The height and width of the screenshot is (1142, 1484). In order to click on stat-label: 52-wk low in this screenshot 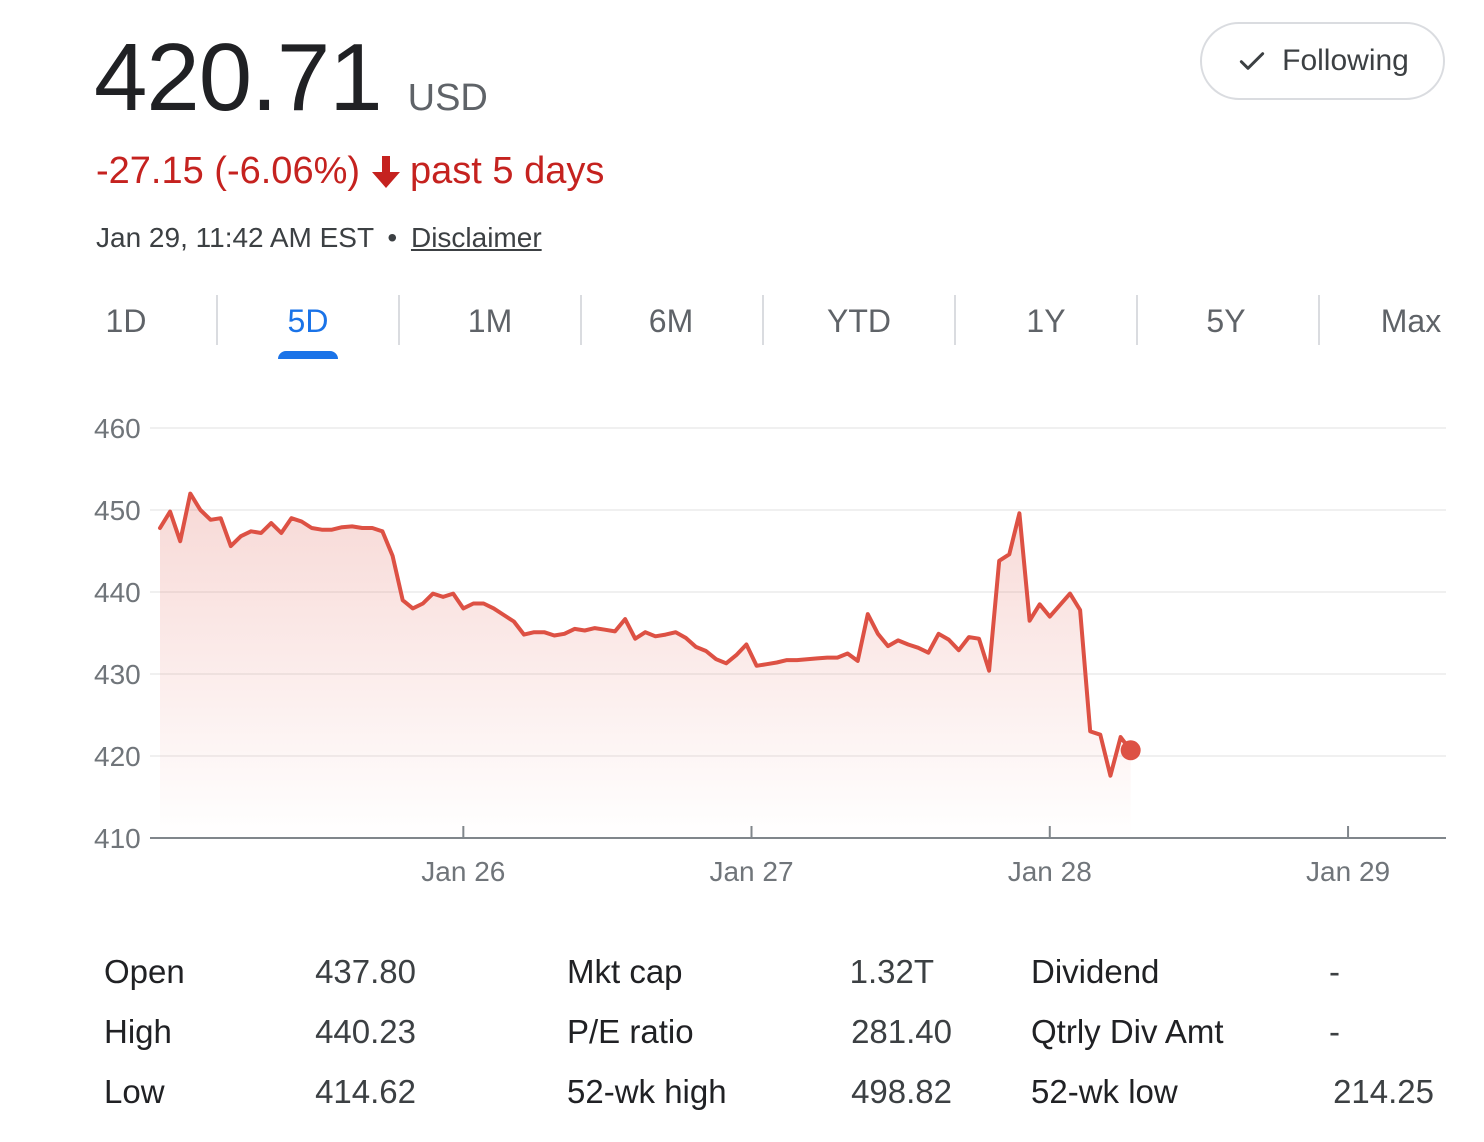, I will do `click(1104, 1091)`.